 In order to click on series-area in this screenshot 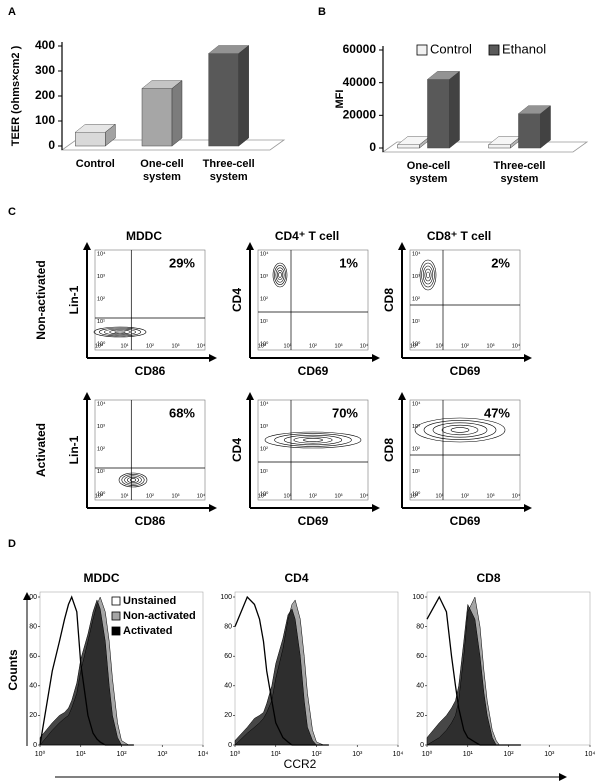, I will do `click(281, 677)`.